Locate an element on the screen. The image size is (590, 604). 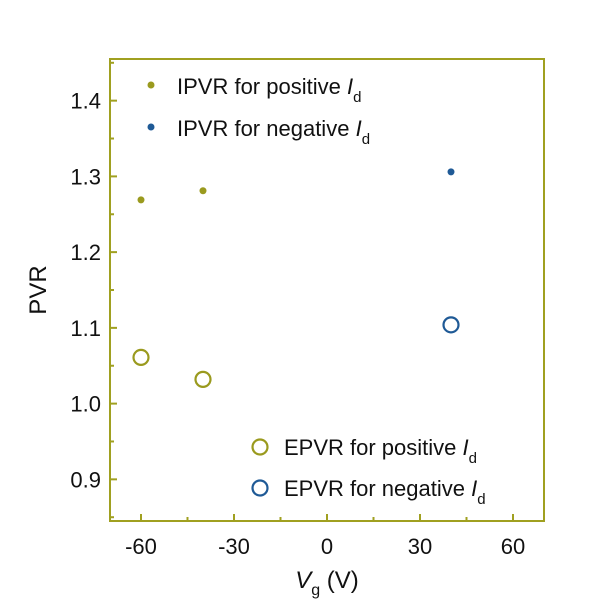
y-tick-label: 1.1 is located at coordinates (85, 328).